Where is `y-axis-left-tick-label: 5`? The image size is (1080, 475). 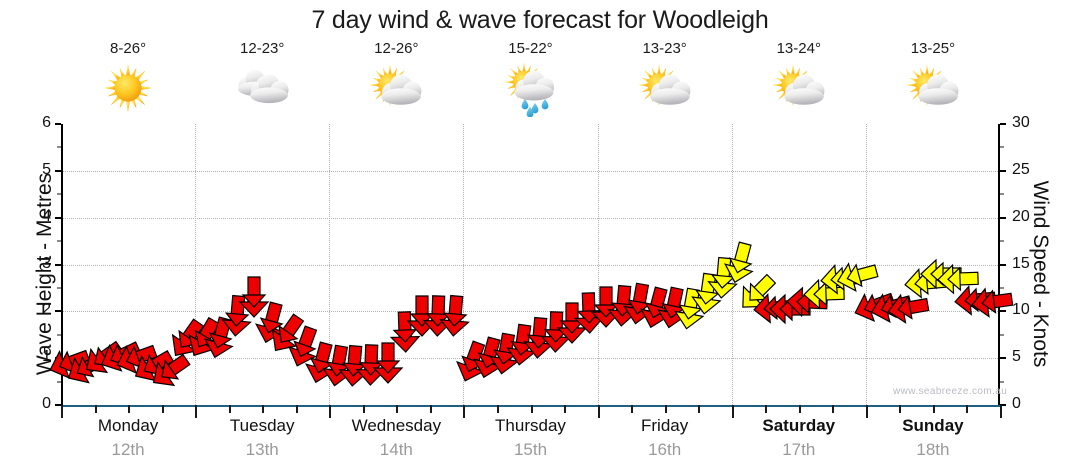 y-axis-left-tick-label: 5 is located at coordinates (46, 169).